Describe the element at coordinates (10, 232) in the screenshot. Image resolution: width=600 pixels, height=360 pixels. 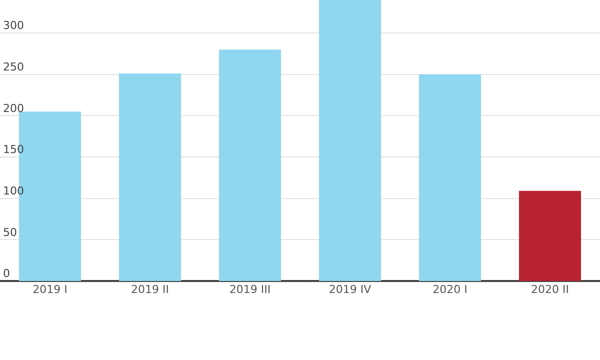
I see `y-tick-label: 50` at that location.